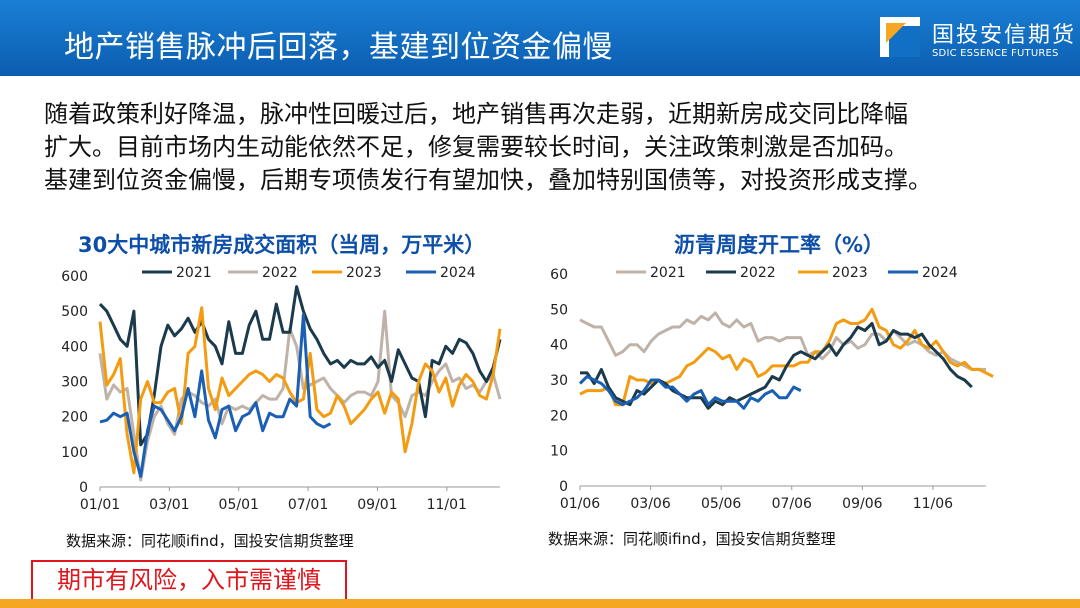  I want to click on x-tick-label: 11/01, so click(447, 505).